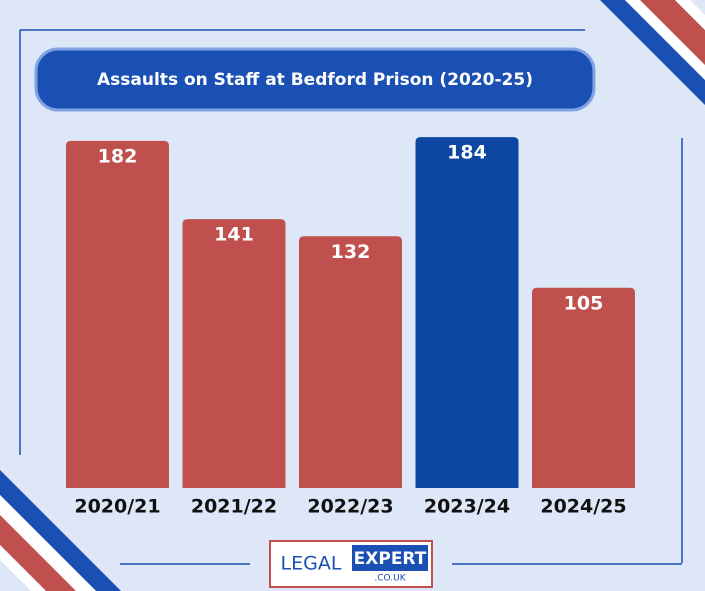 This screenshot has width=705, height=591. I want to click on logo-block, so click(390, 558).